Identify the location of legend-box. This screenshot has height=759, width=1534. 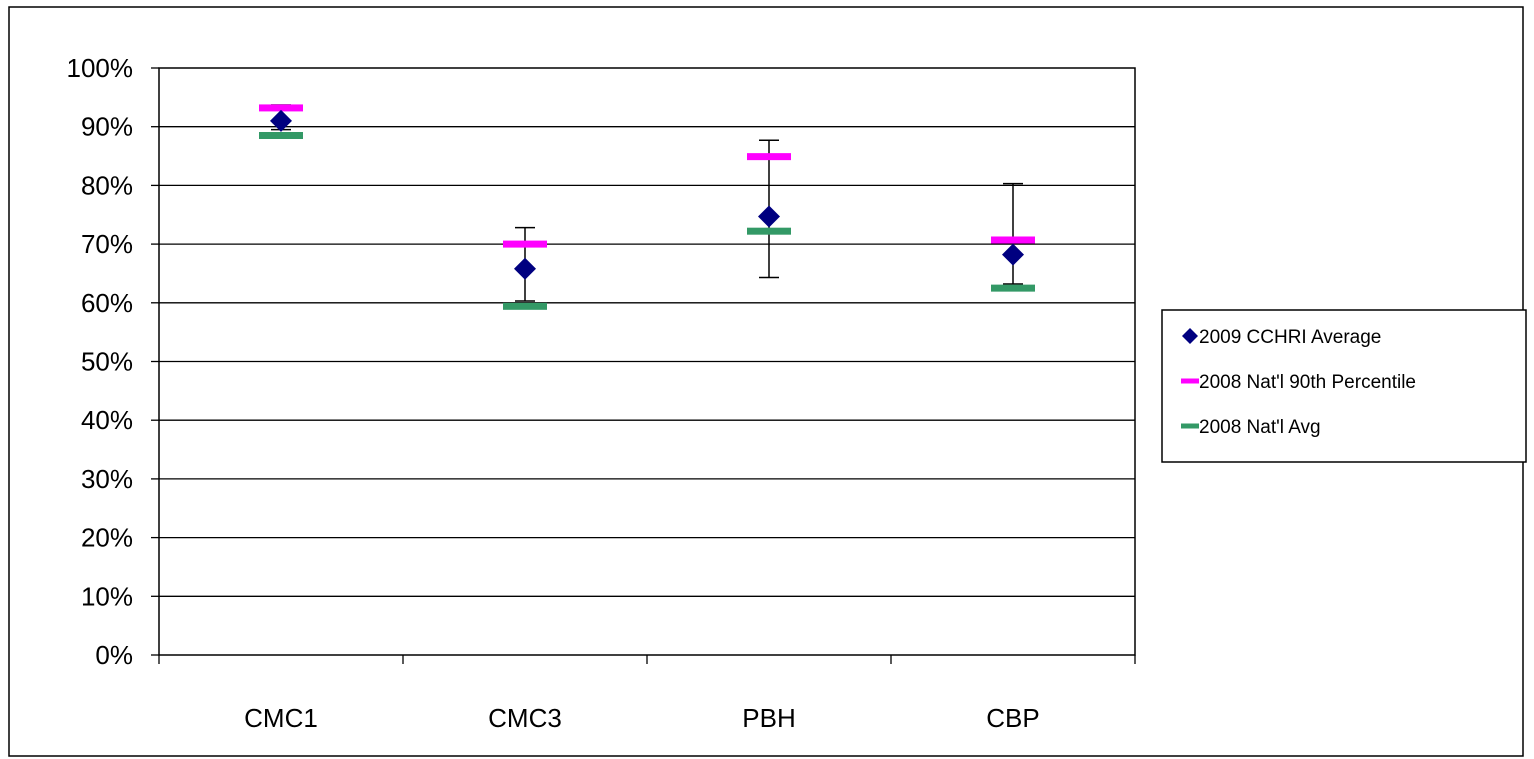
(1344, 386).